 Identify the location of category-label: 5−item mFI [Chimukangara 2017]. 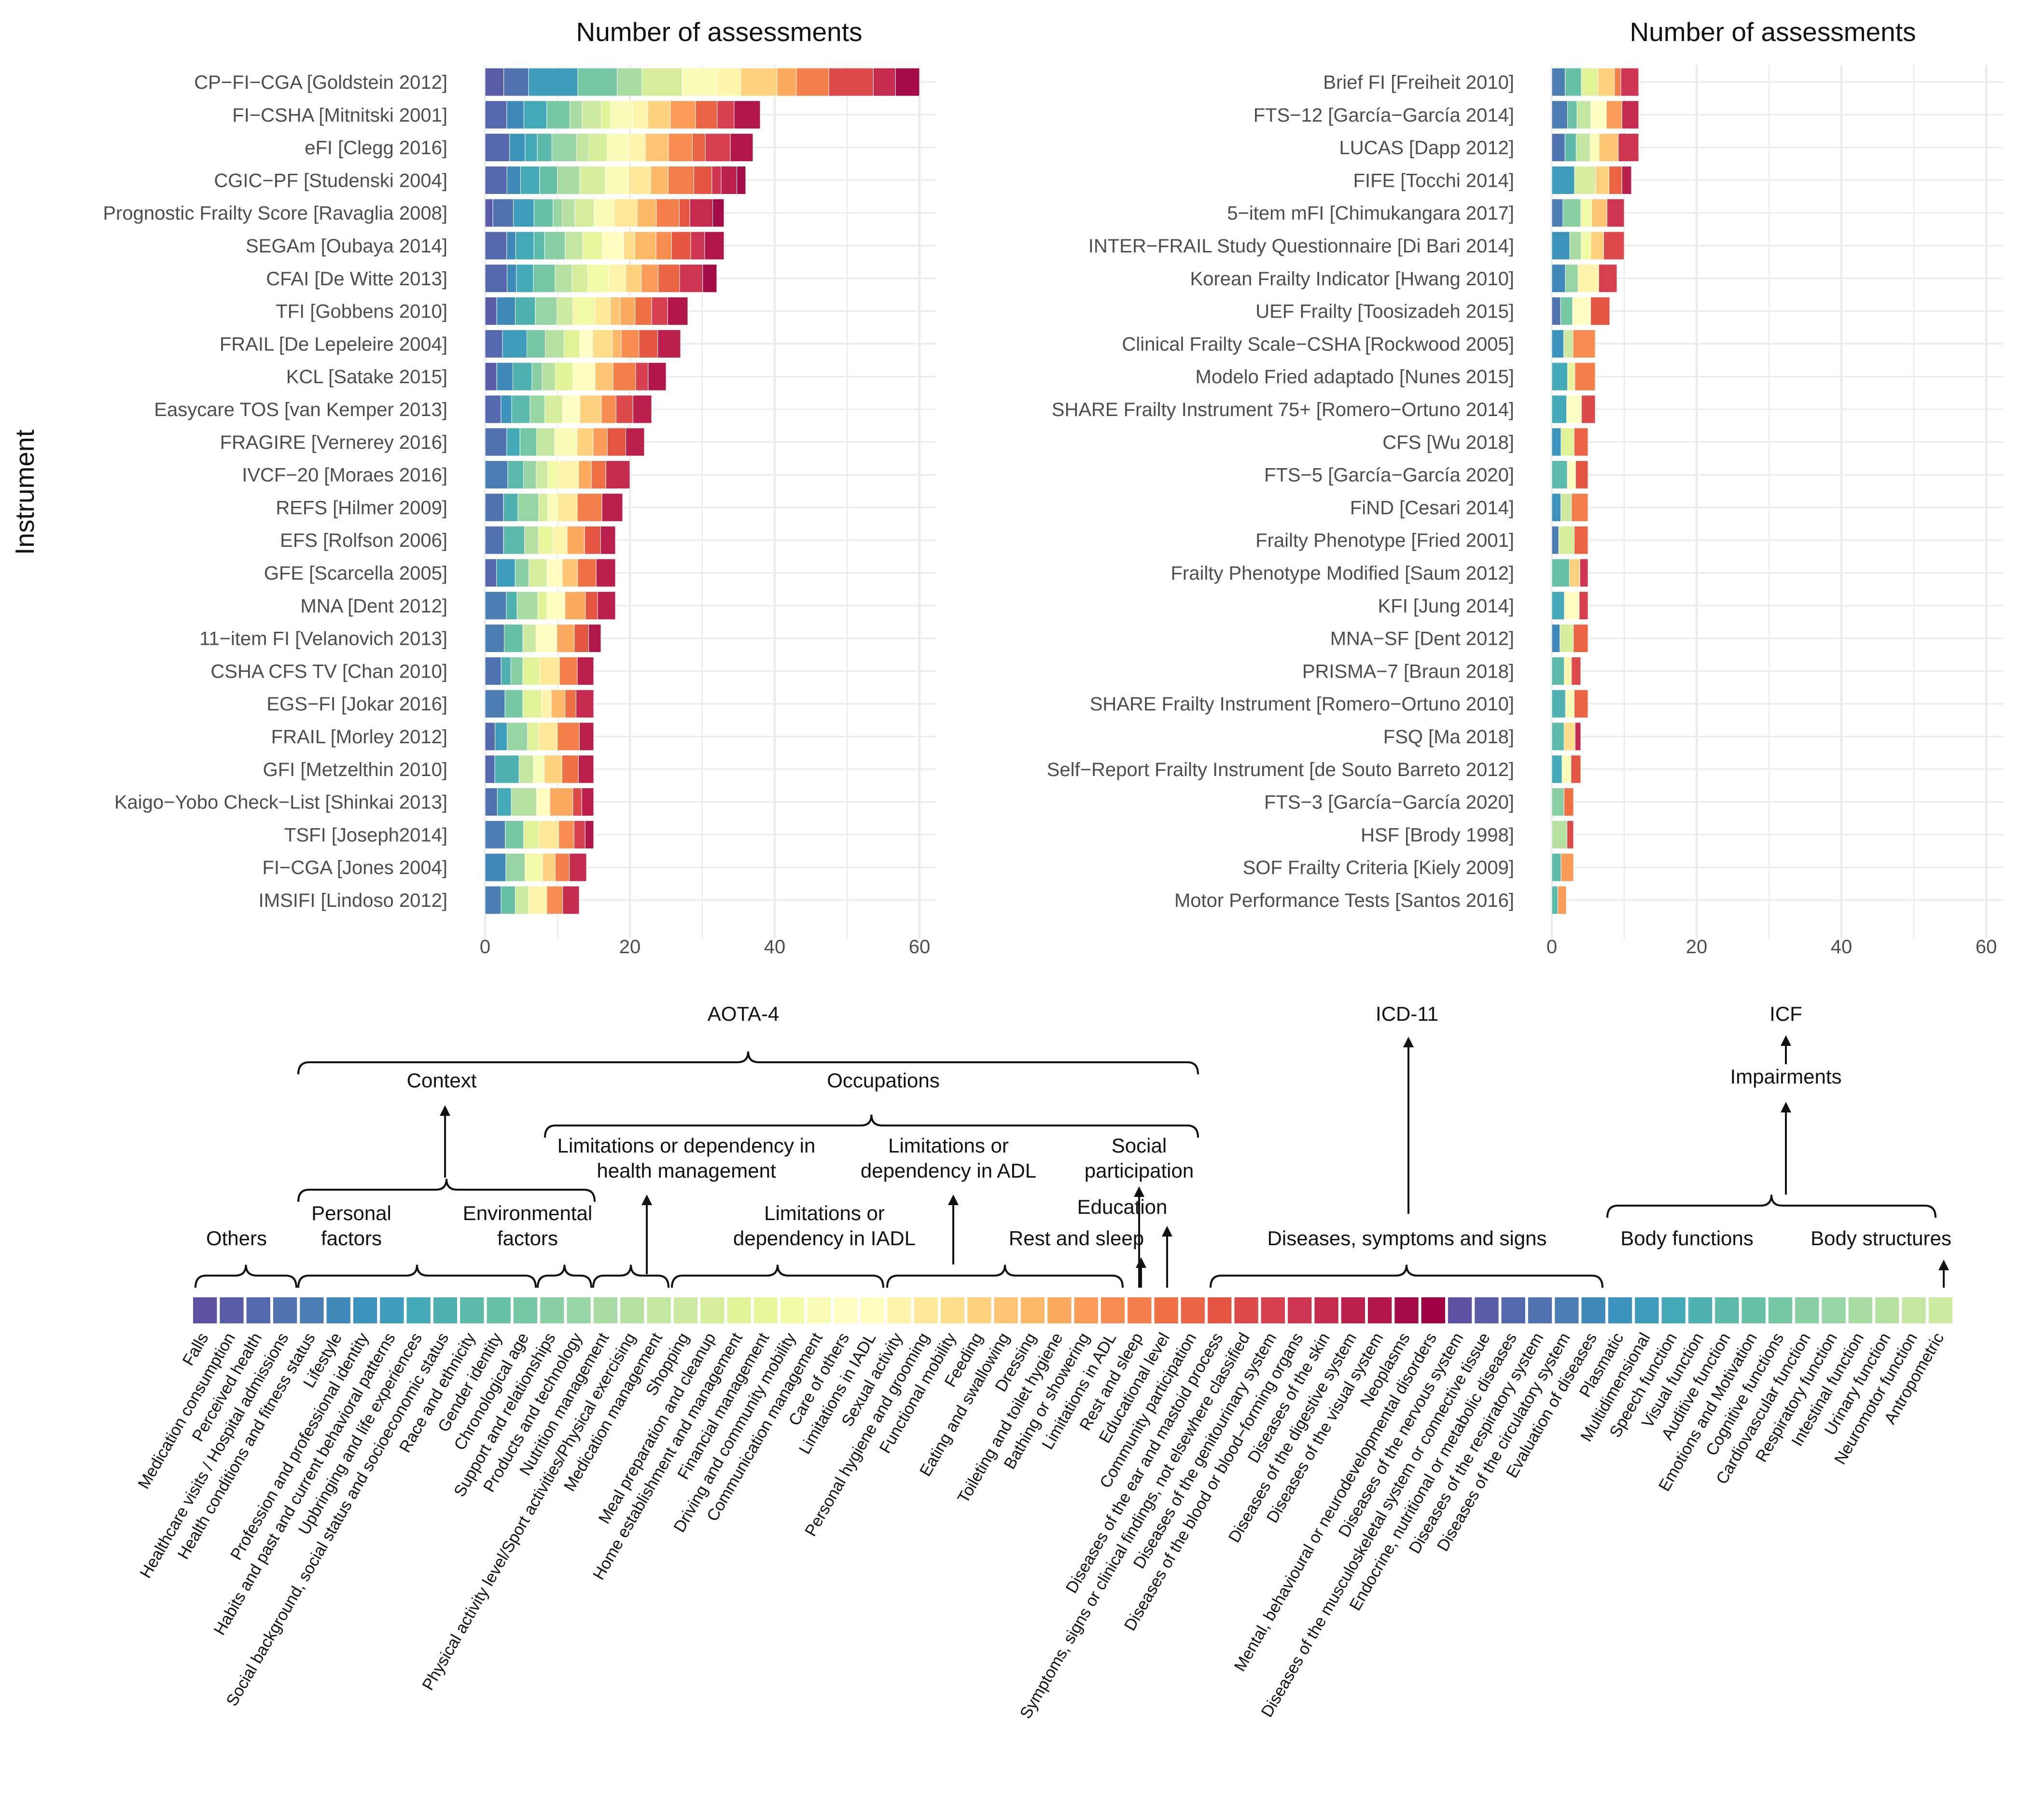
(1370, 214).